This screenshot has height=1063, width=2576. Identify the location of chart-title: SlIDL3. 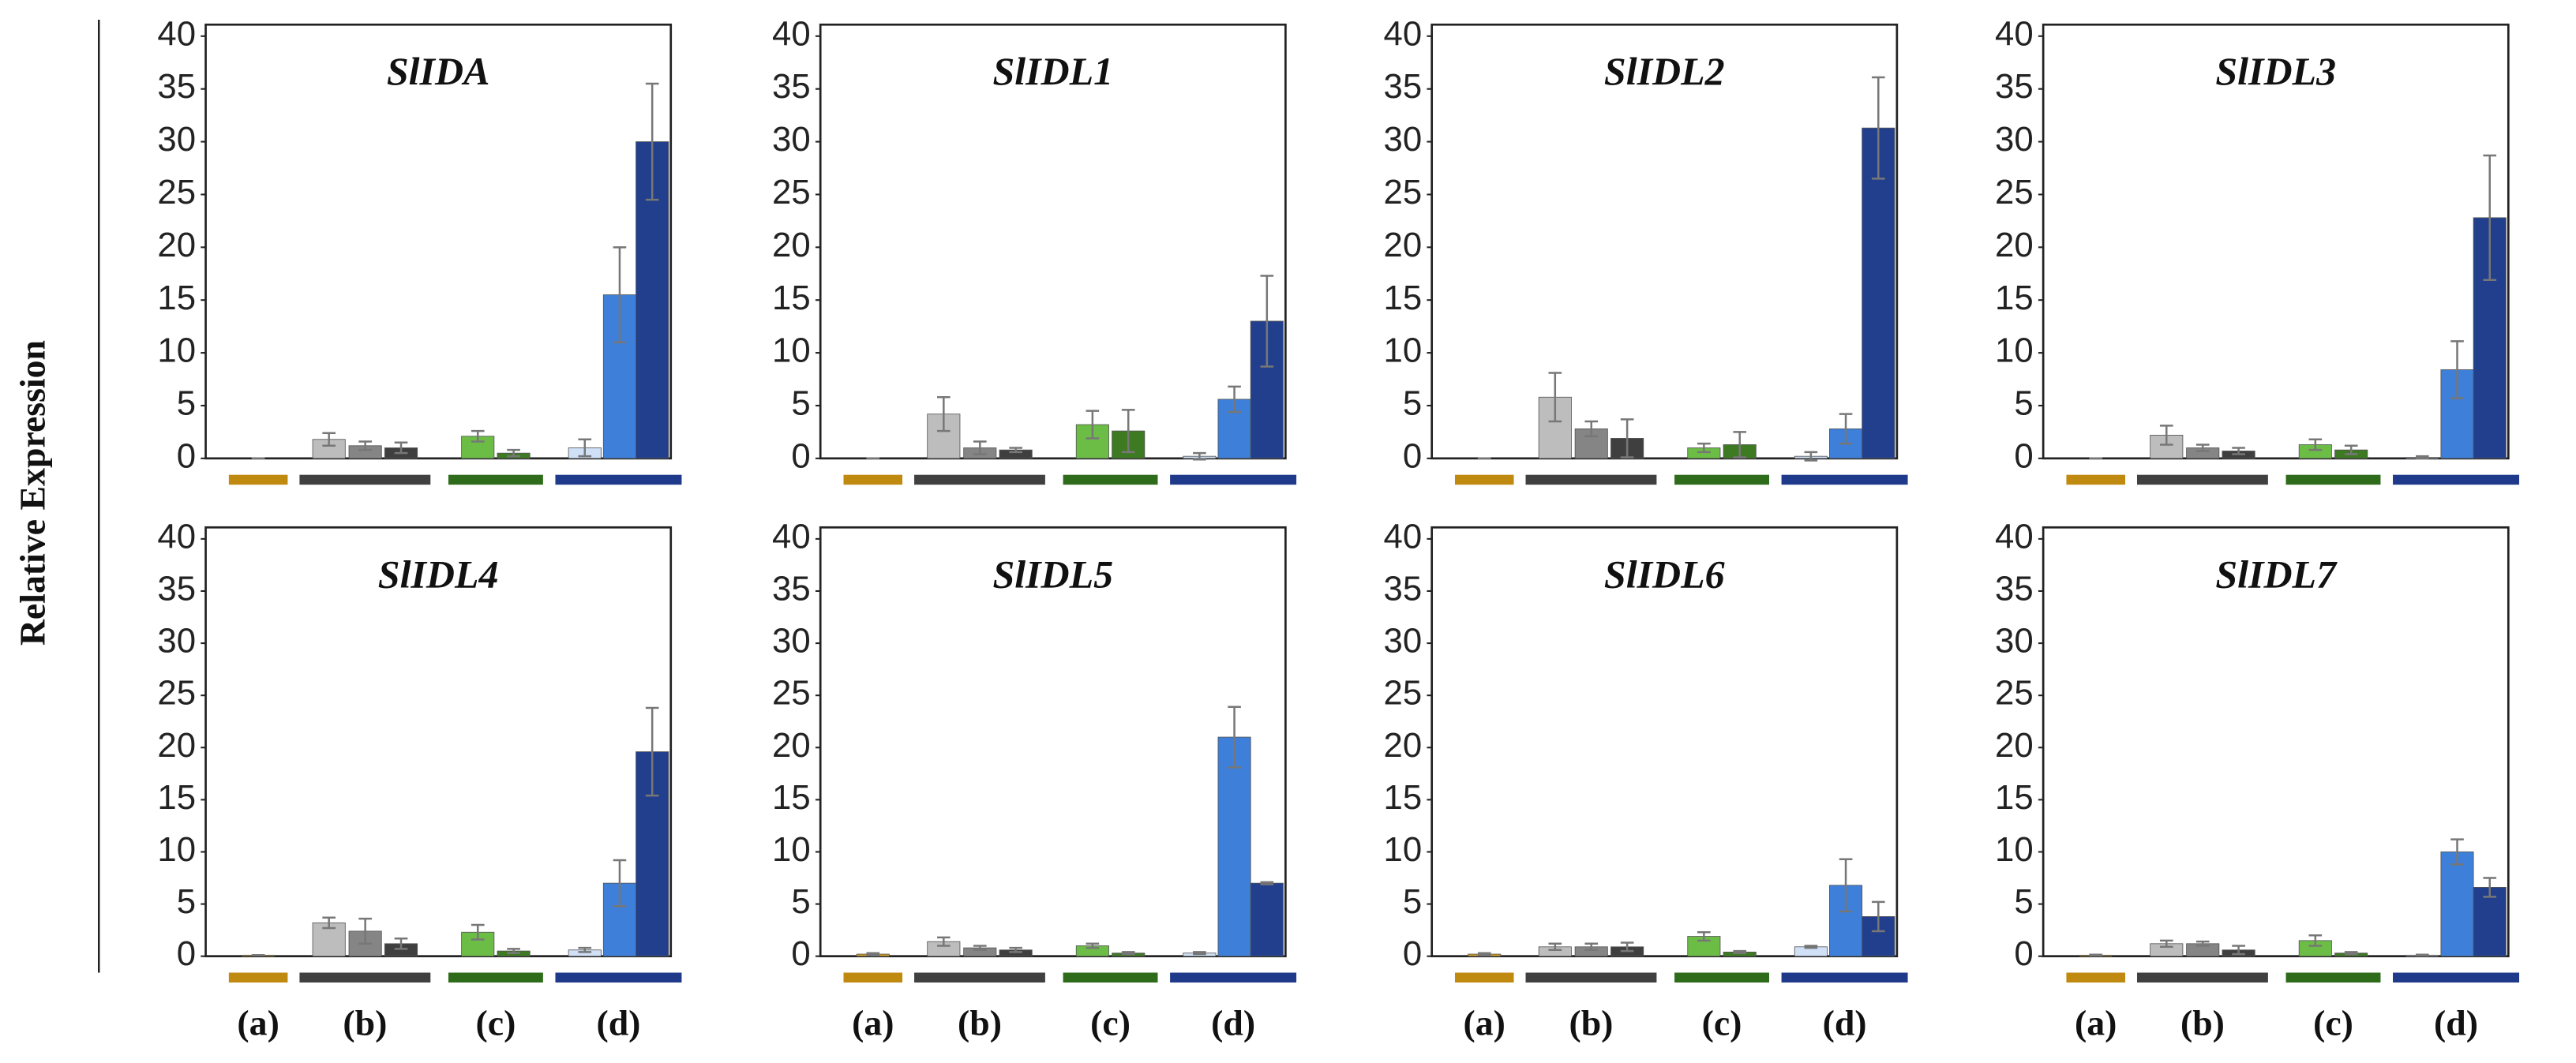
(2275, 71).